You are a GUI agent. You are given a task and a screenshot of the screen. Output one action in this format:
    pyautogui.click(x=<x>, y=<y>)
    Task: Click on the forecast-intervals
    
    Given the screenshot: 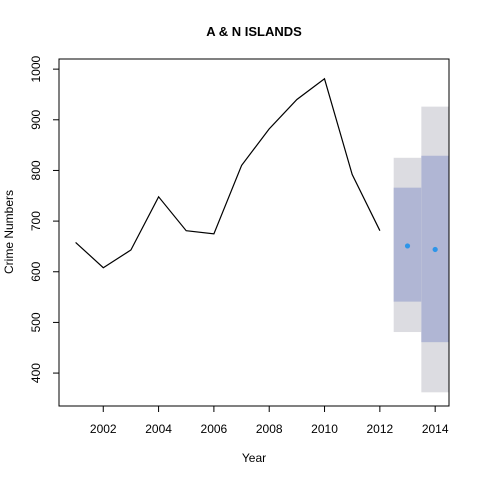 What is the action you would take?
    pyautogui.click(x=421, y=249)
    